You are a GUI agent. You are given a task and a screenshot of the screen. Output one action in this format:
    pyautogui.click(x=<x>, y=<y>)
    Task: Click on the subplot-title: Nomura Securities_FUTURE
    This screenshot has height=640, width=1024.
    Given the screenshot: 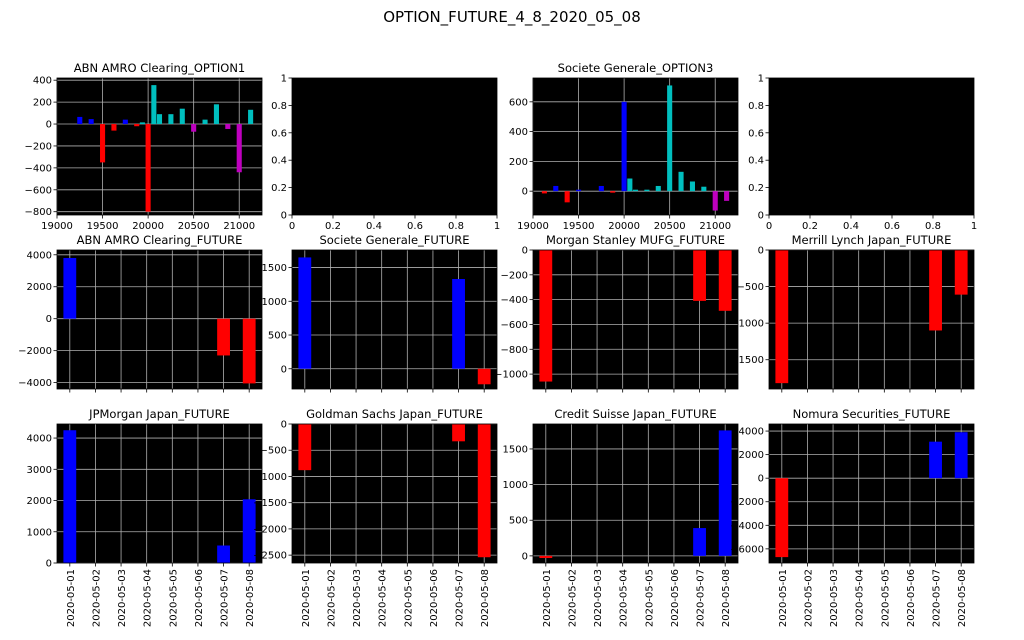 What is the action you would take?
    pyautogui.click(x=872, y=414)
    